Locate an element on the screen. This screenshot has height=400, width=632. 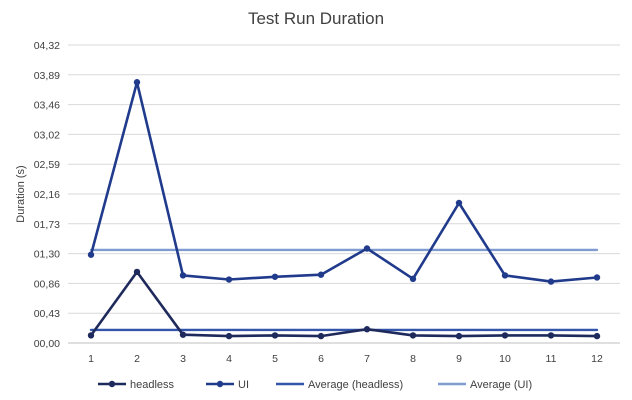
x-tick-label: 1 is located at coordinates (91, 359).